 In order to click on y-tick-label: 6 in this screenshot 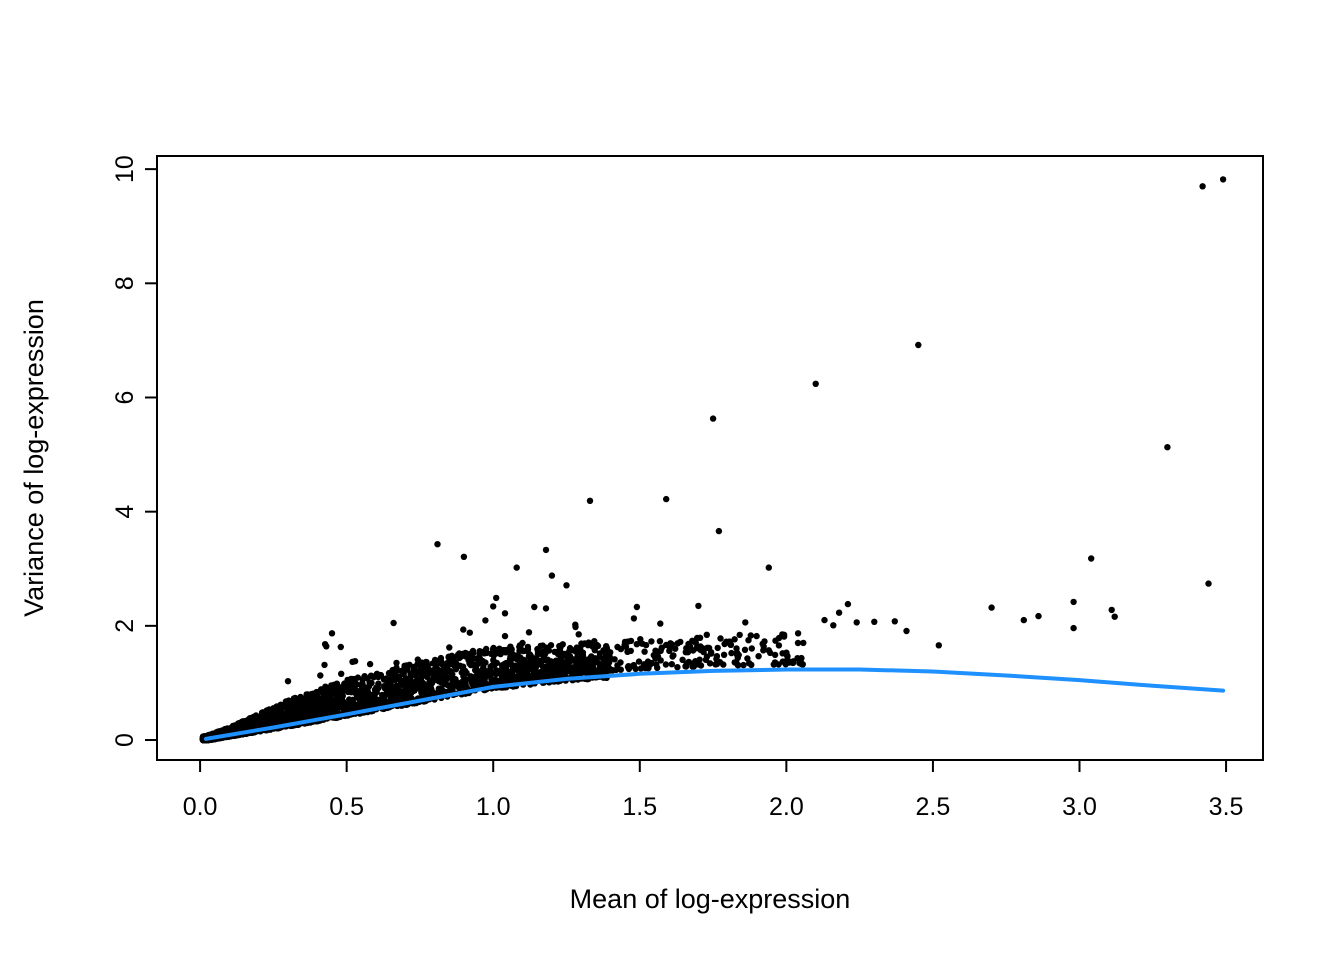, I will do `click(125, 398)`.